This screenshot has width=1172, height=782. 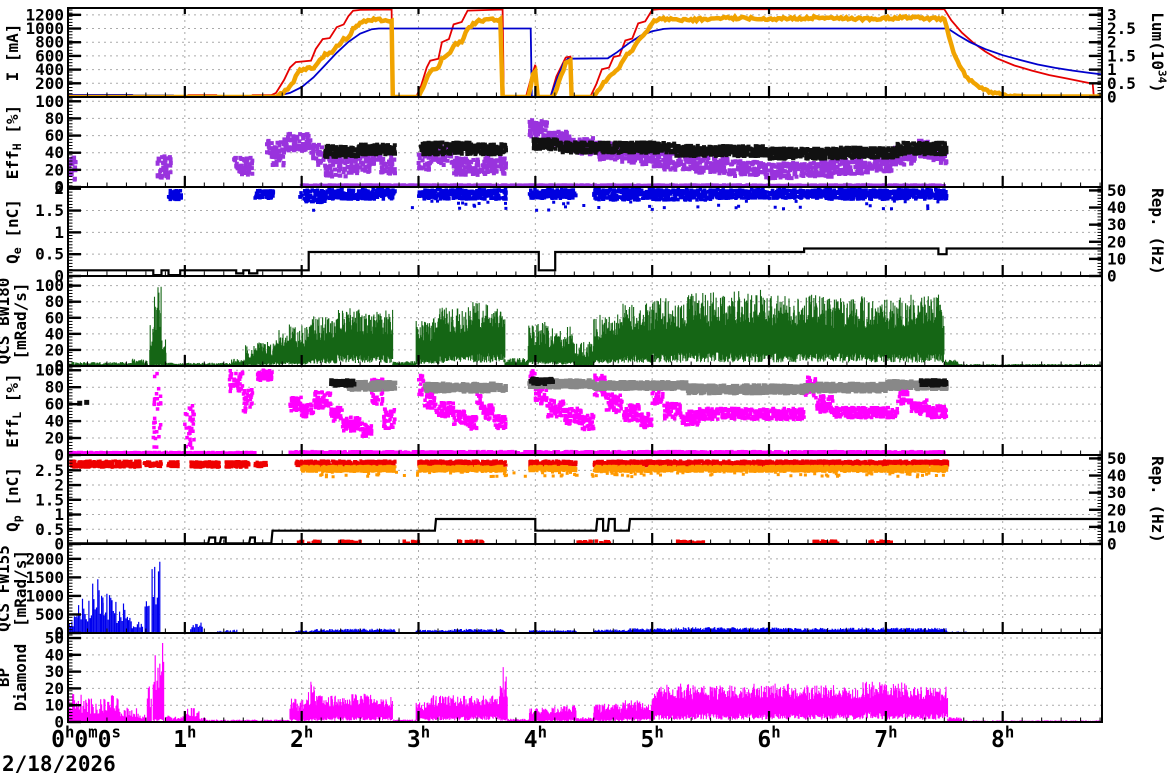 What do you see at coordinates (654, 694) in the screenshot?
I see `series-bp-diamond-dose-rate` at bounding box center [654, 694].